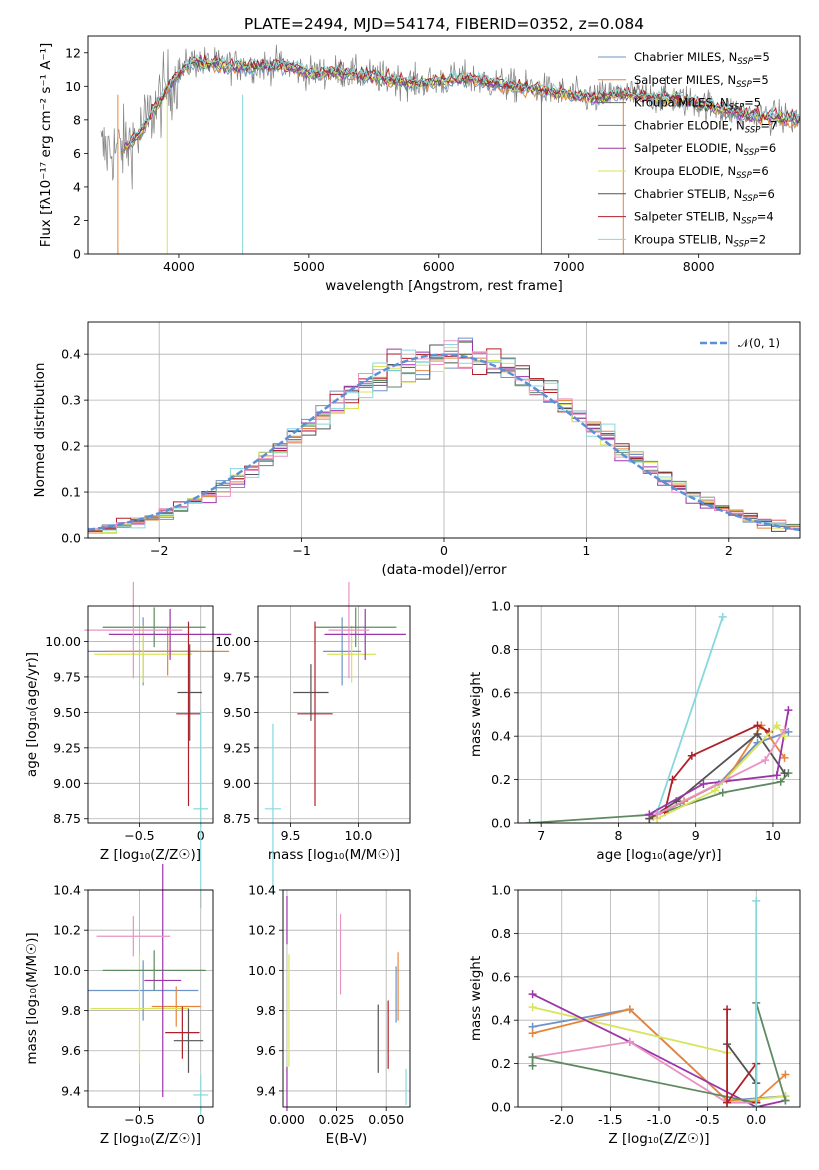 The height and width of the screenshot is (1170, 819). I want to click on legend-label-text: Chabrier MILES, N, so click(685, 57).